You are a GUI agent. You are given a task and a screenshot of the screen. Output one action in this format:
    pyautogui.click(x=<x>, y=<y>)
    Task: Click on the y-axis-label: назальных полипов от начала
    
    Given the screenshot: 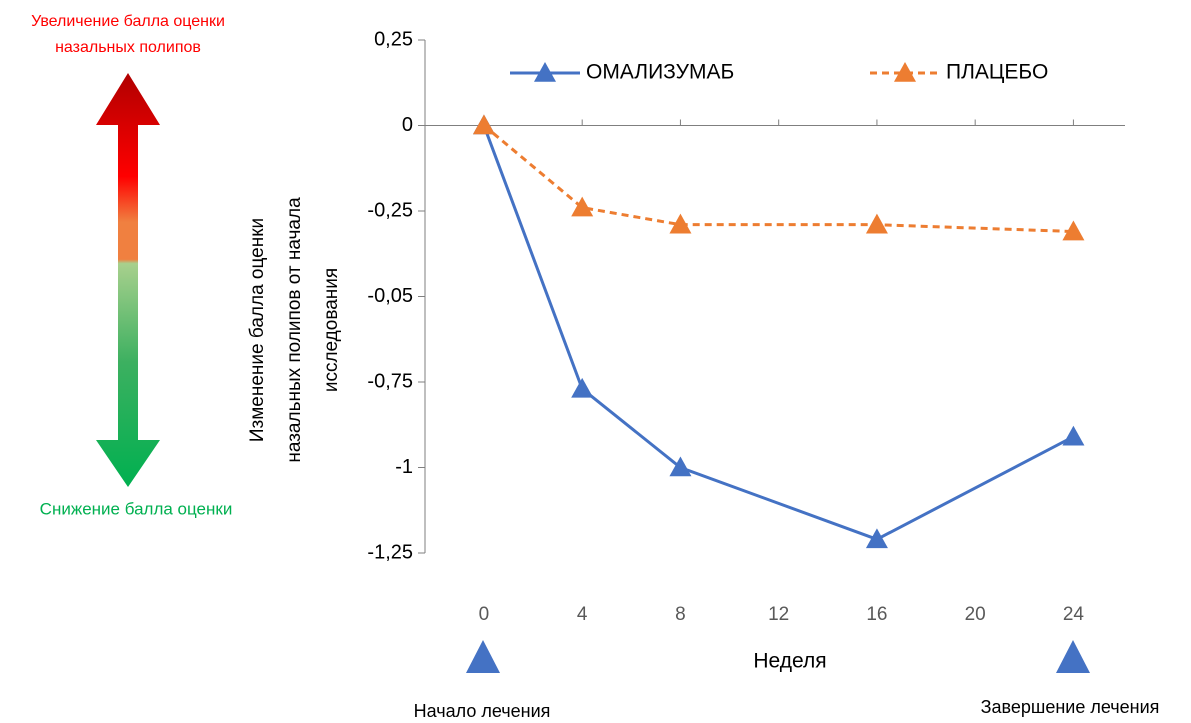 What is the action you would take?
    pyautogui.click(x=294, y=330)
    